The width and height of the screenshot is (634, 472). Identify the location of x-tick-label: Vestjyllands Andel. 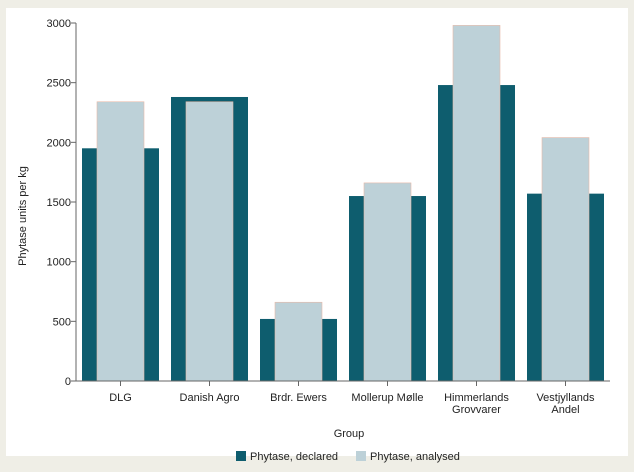
(565, 404).